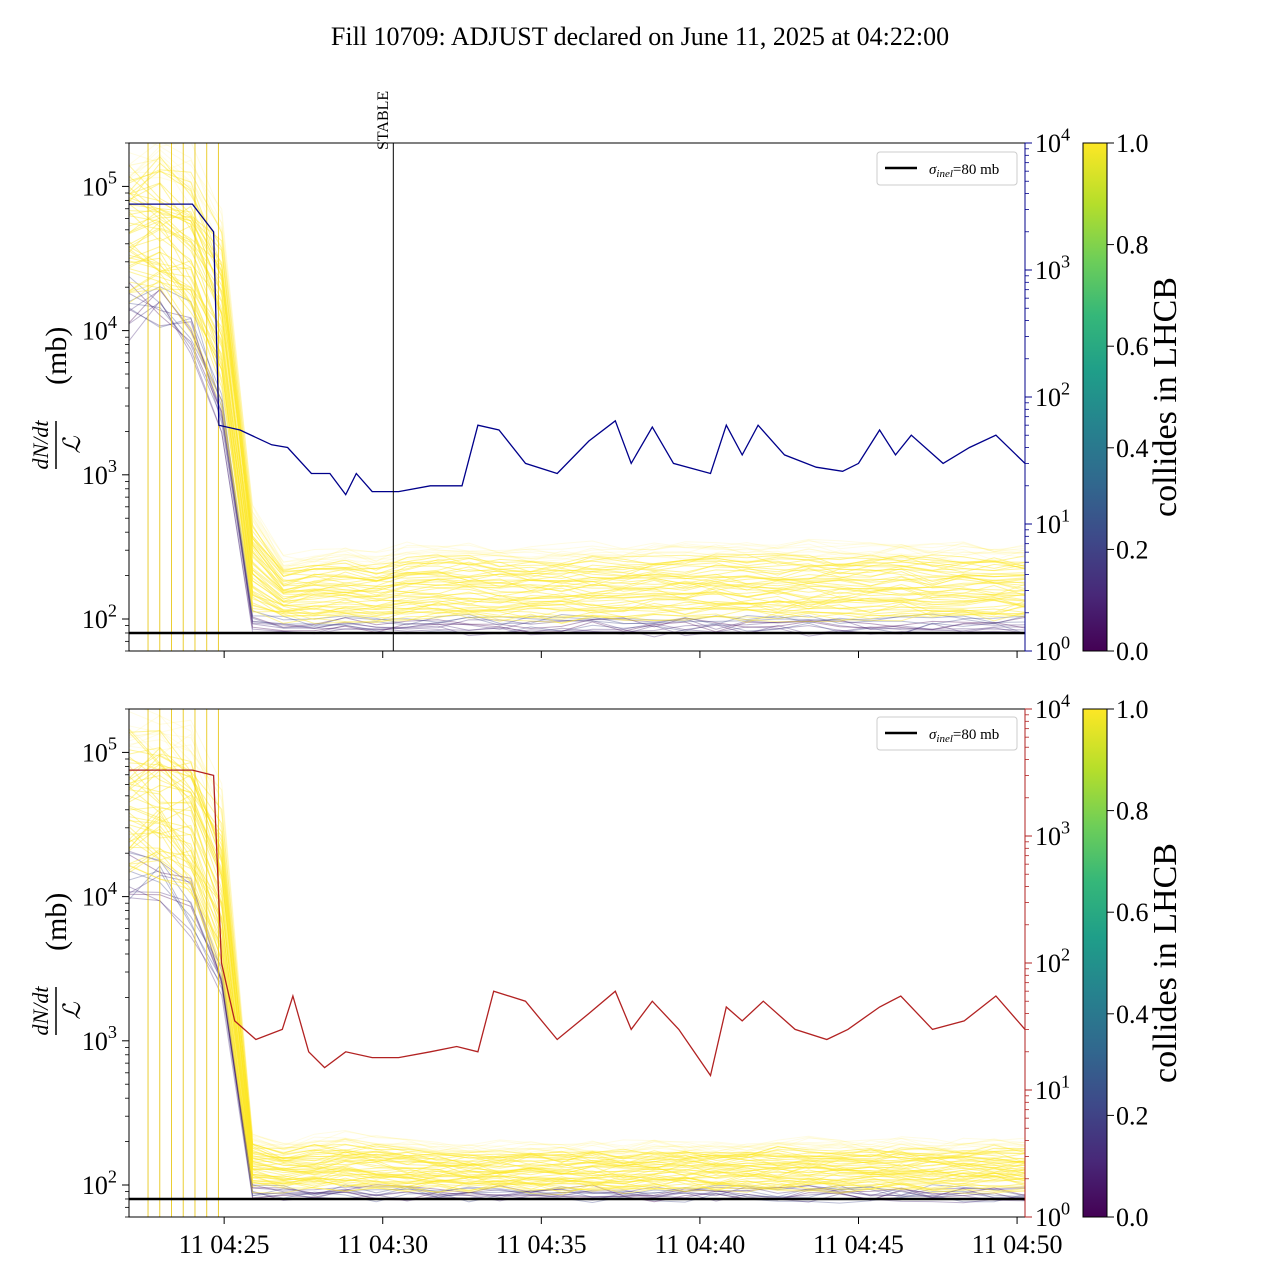 The image size is (1280, 1280). What do you see at coordinates (1052, 1088) in the screenshot?
I see `y2-tick-label: 10¹` at bounding box center [1052, 1088].